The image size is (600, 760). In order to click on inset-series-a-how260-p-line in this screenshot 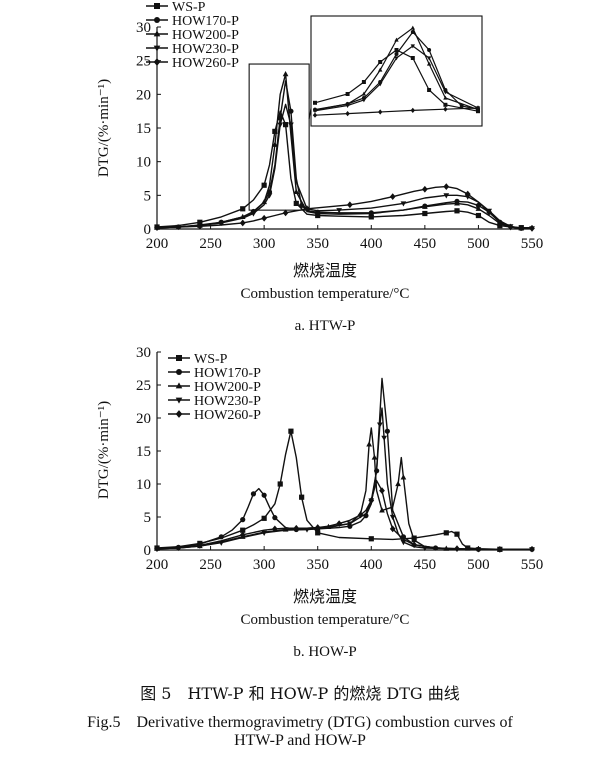, I will do `click(396, 111)`.